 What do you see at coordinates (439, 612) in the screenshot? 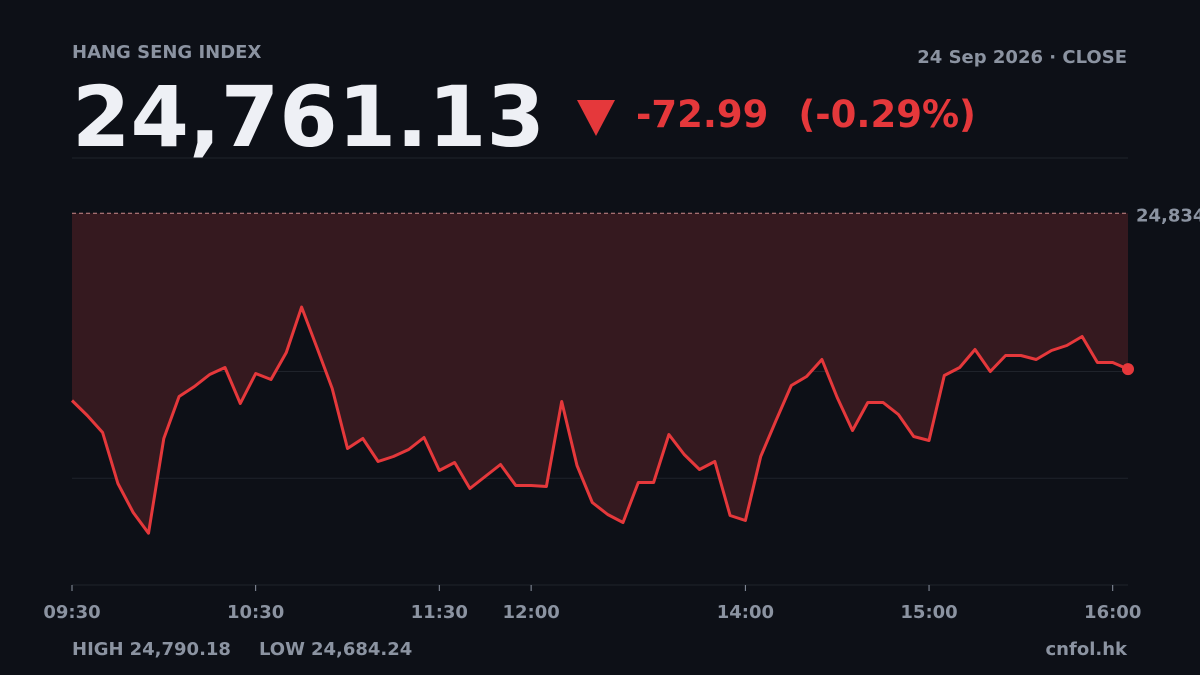
I see `x-tick-label: 11:30` at bounding box center [439, 612].